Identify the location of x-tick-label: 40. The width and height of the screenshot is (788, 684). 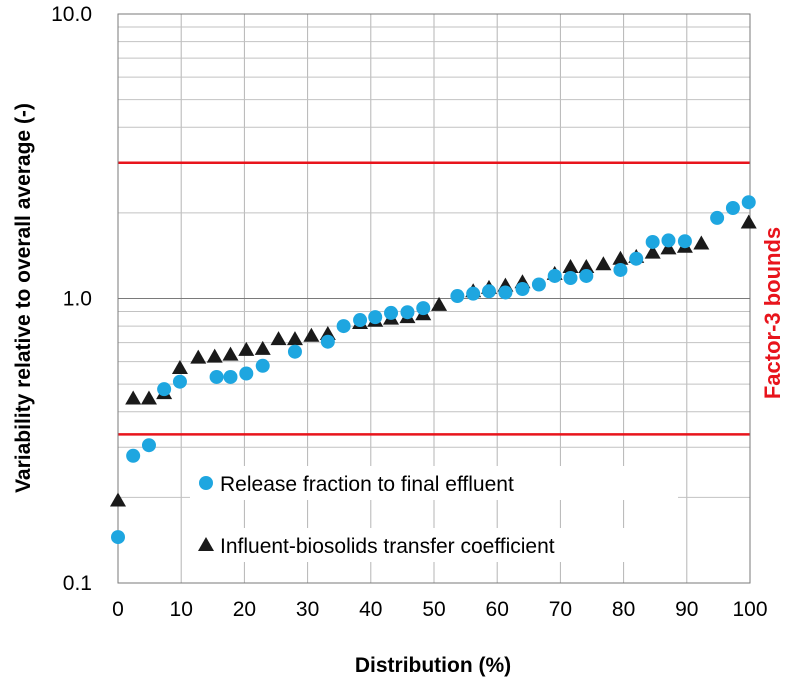
(370, 609).